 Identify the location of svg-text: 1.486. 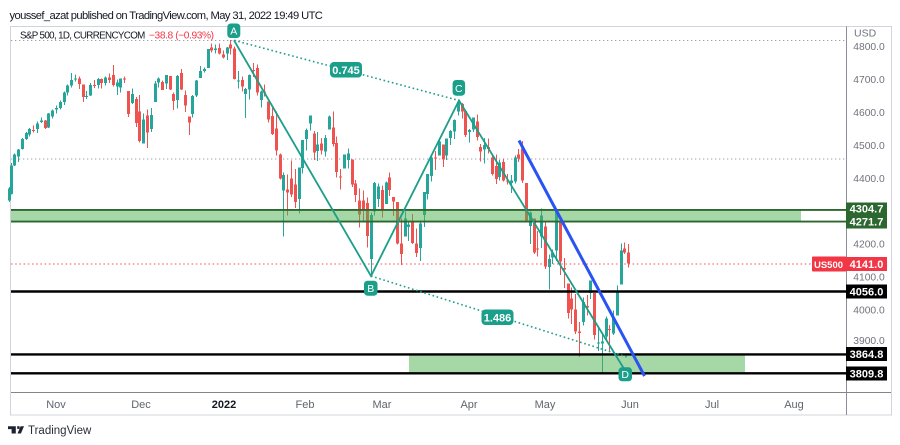
(498, 319).